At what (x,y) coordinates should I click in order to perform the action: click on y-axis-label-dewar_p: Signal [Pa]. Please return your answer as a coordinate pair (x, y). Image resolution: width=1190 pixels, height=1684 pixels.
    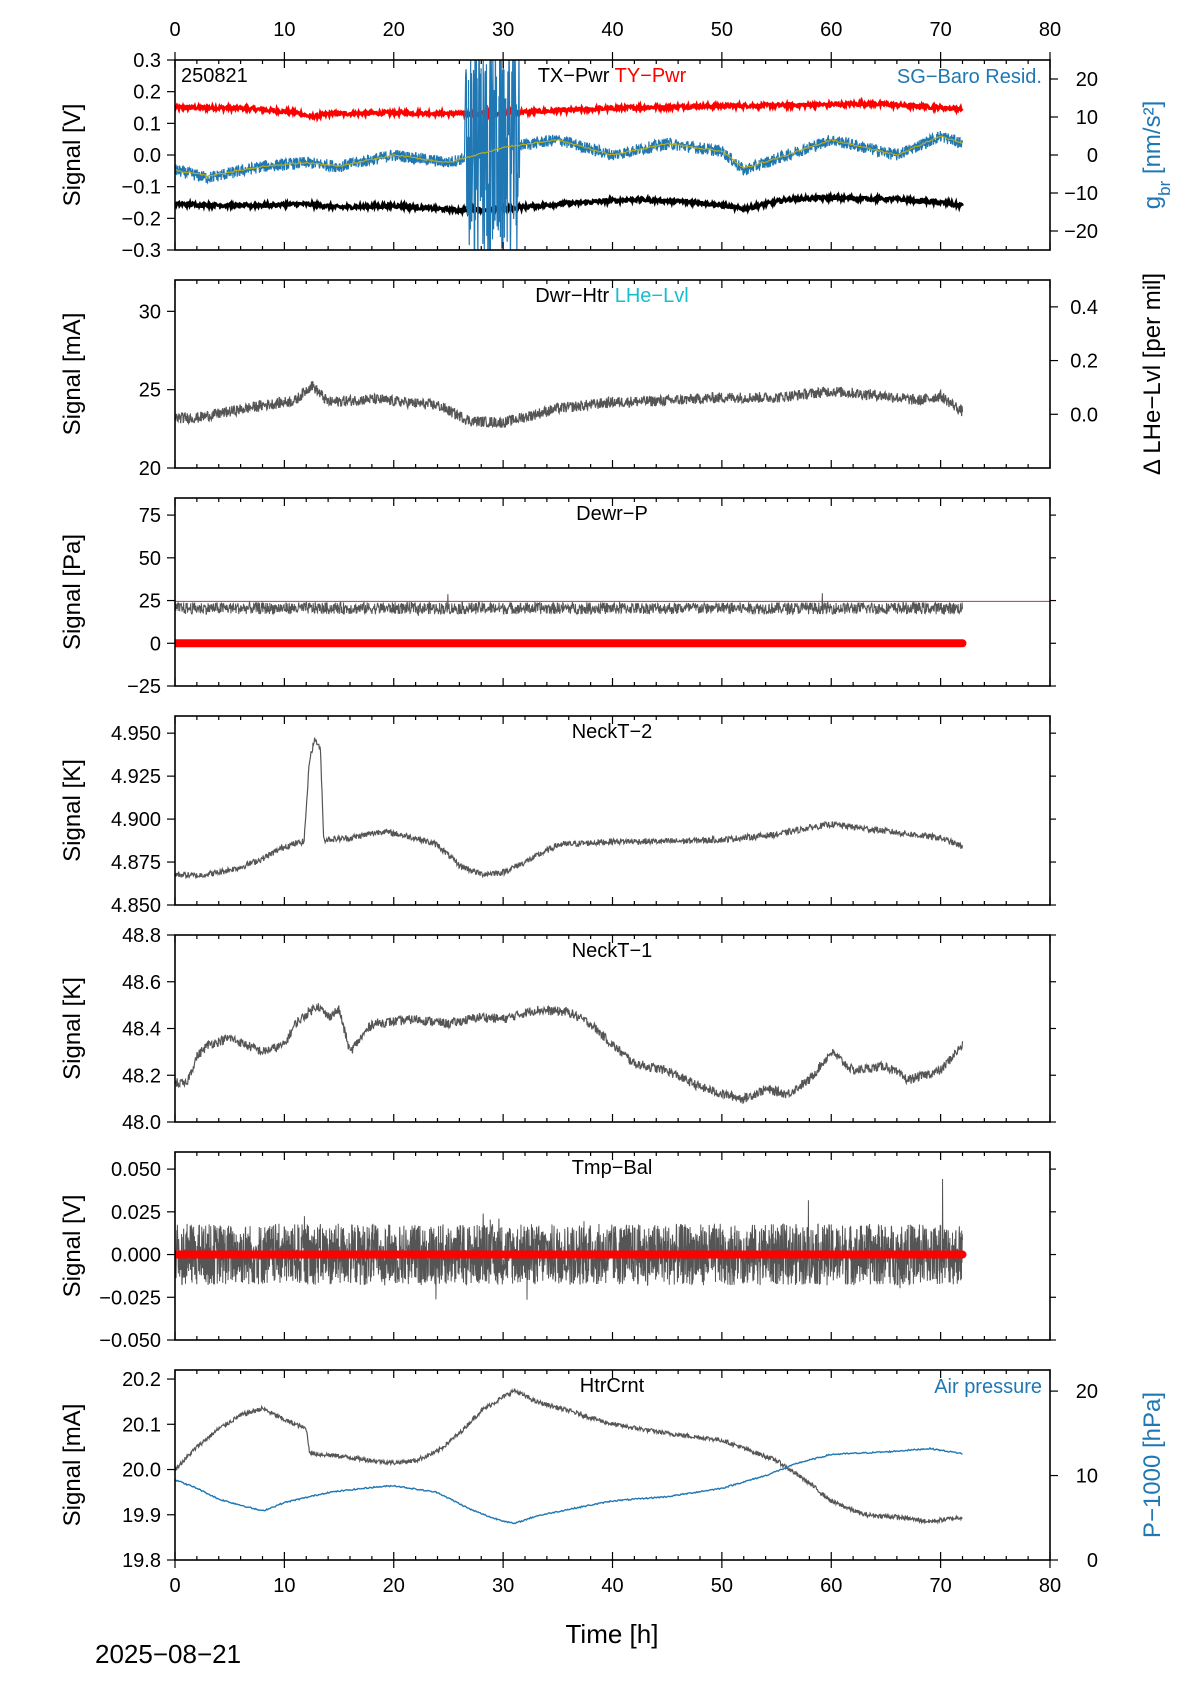
    Looking at the image, I should click on (72, 592).